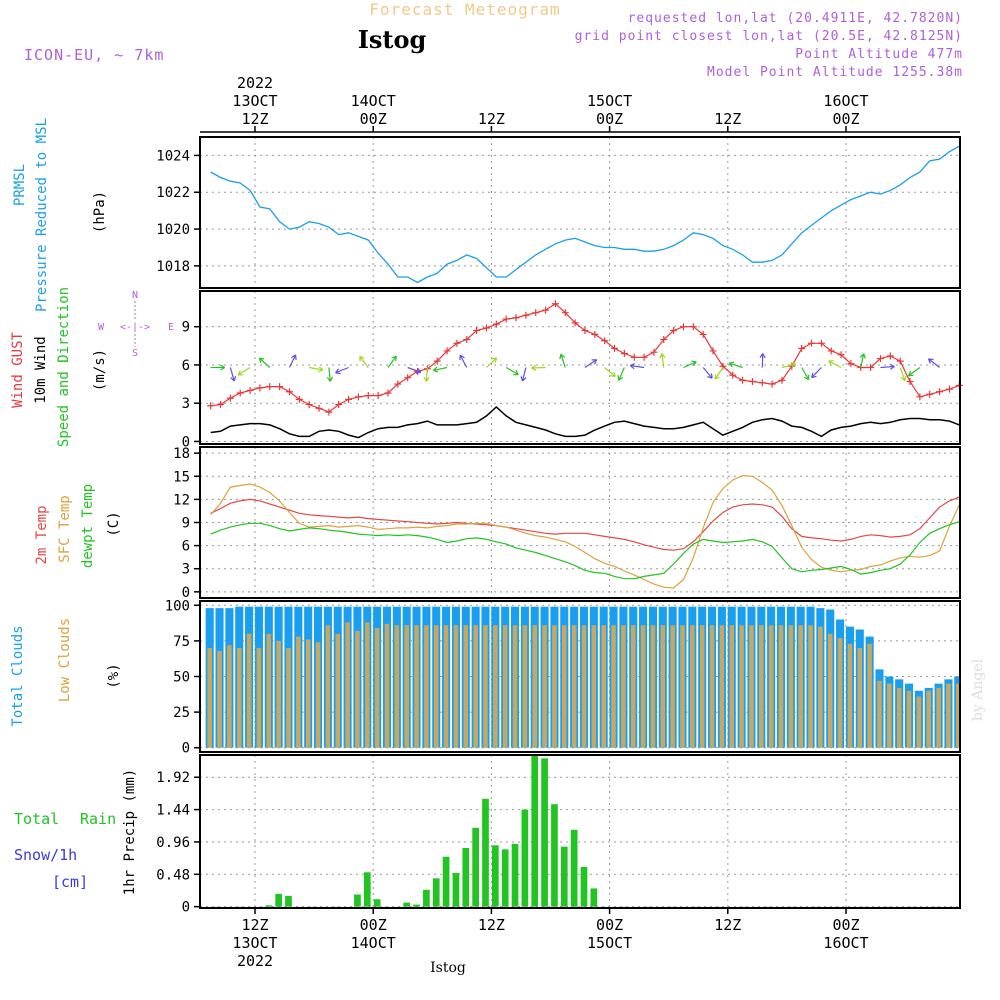  I want to click on y-tick-label: 1024, so click(173, 156).